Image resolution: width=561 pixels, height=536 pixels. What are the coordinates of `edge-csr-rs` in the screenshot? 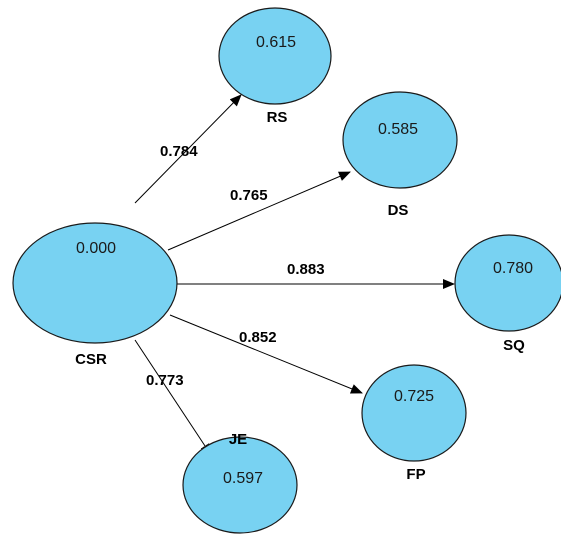 It's located at (188, 149).